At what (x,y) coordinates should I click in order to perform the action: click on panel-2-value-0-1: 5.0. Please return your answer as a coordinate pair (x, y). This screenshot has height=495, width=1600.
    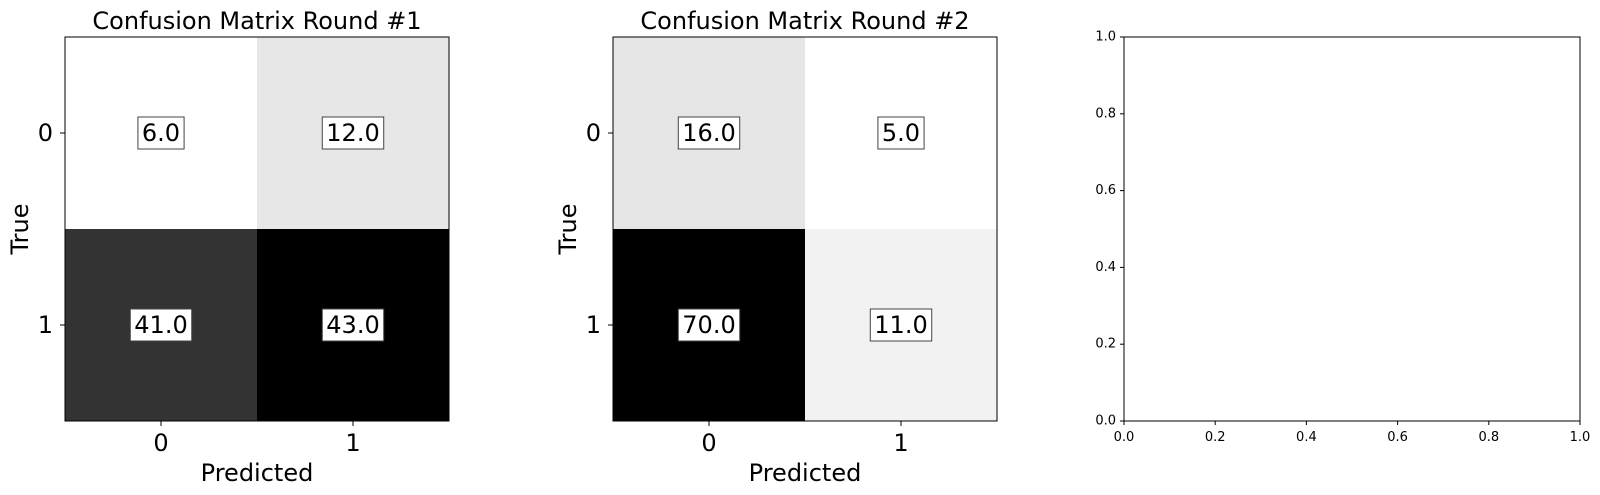
    Looking at the image, I should click on (901, 133).